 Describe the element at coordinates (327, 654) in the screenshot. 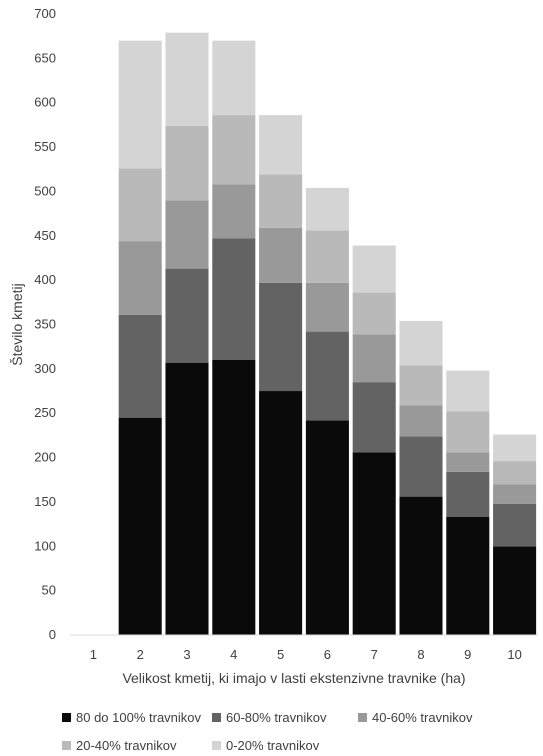

I see `x-tick-label: 6` at that location.